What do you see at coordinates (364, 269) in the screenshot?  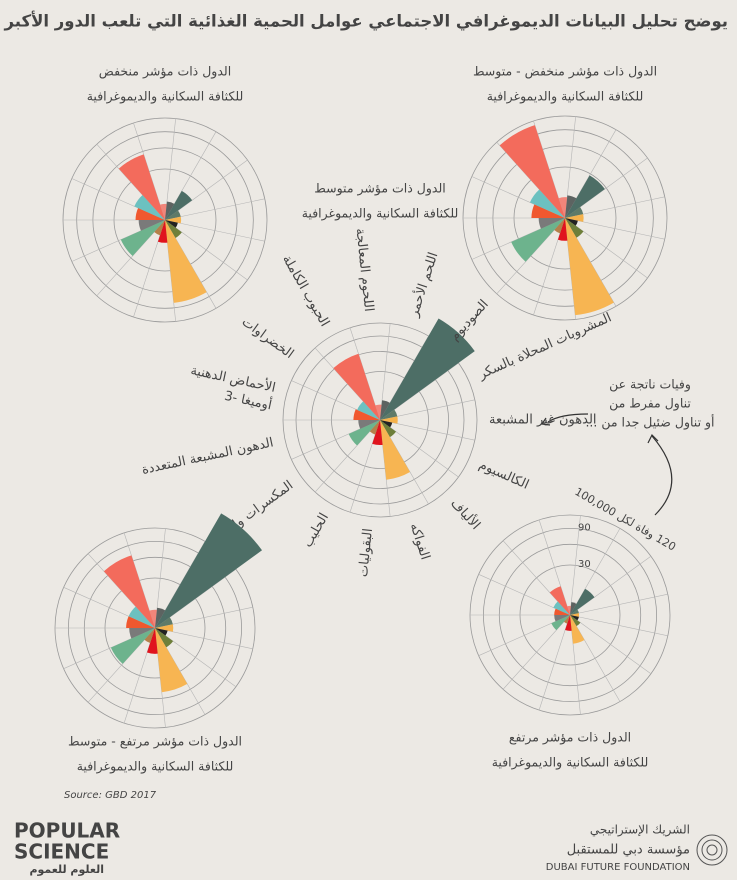 I see `category-label: اللحوم المعالجة` at bounding box center [364, 269].